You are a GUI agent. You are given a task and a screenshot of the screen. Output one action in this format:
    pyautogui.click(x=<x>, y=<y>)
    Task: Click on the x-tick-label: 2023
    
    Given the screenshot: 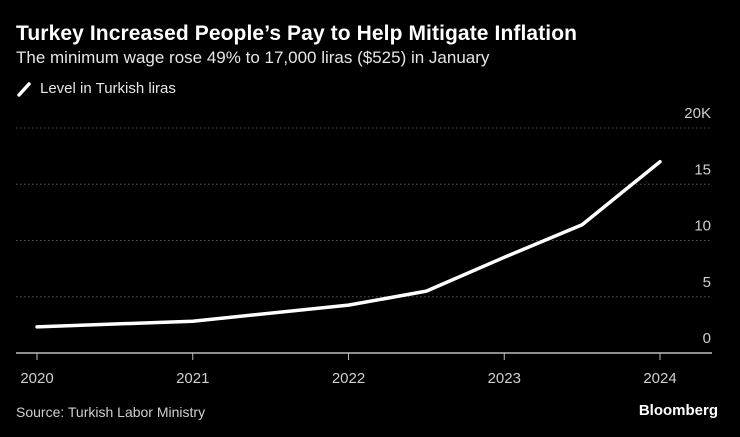 What is the action you would take?
    pyautogui.click(x=504, y=378)
    